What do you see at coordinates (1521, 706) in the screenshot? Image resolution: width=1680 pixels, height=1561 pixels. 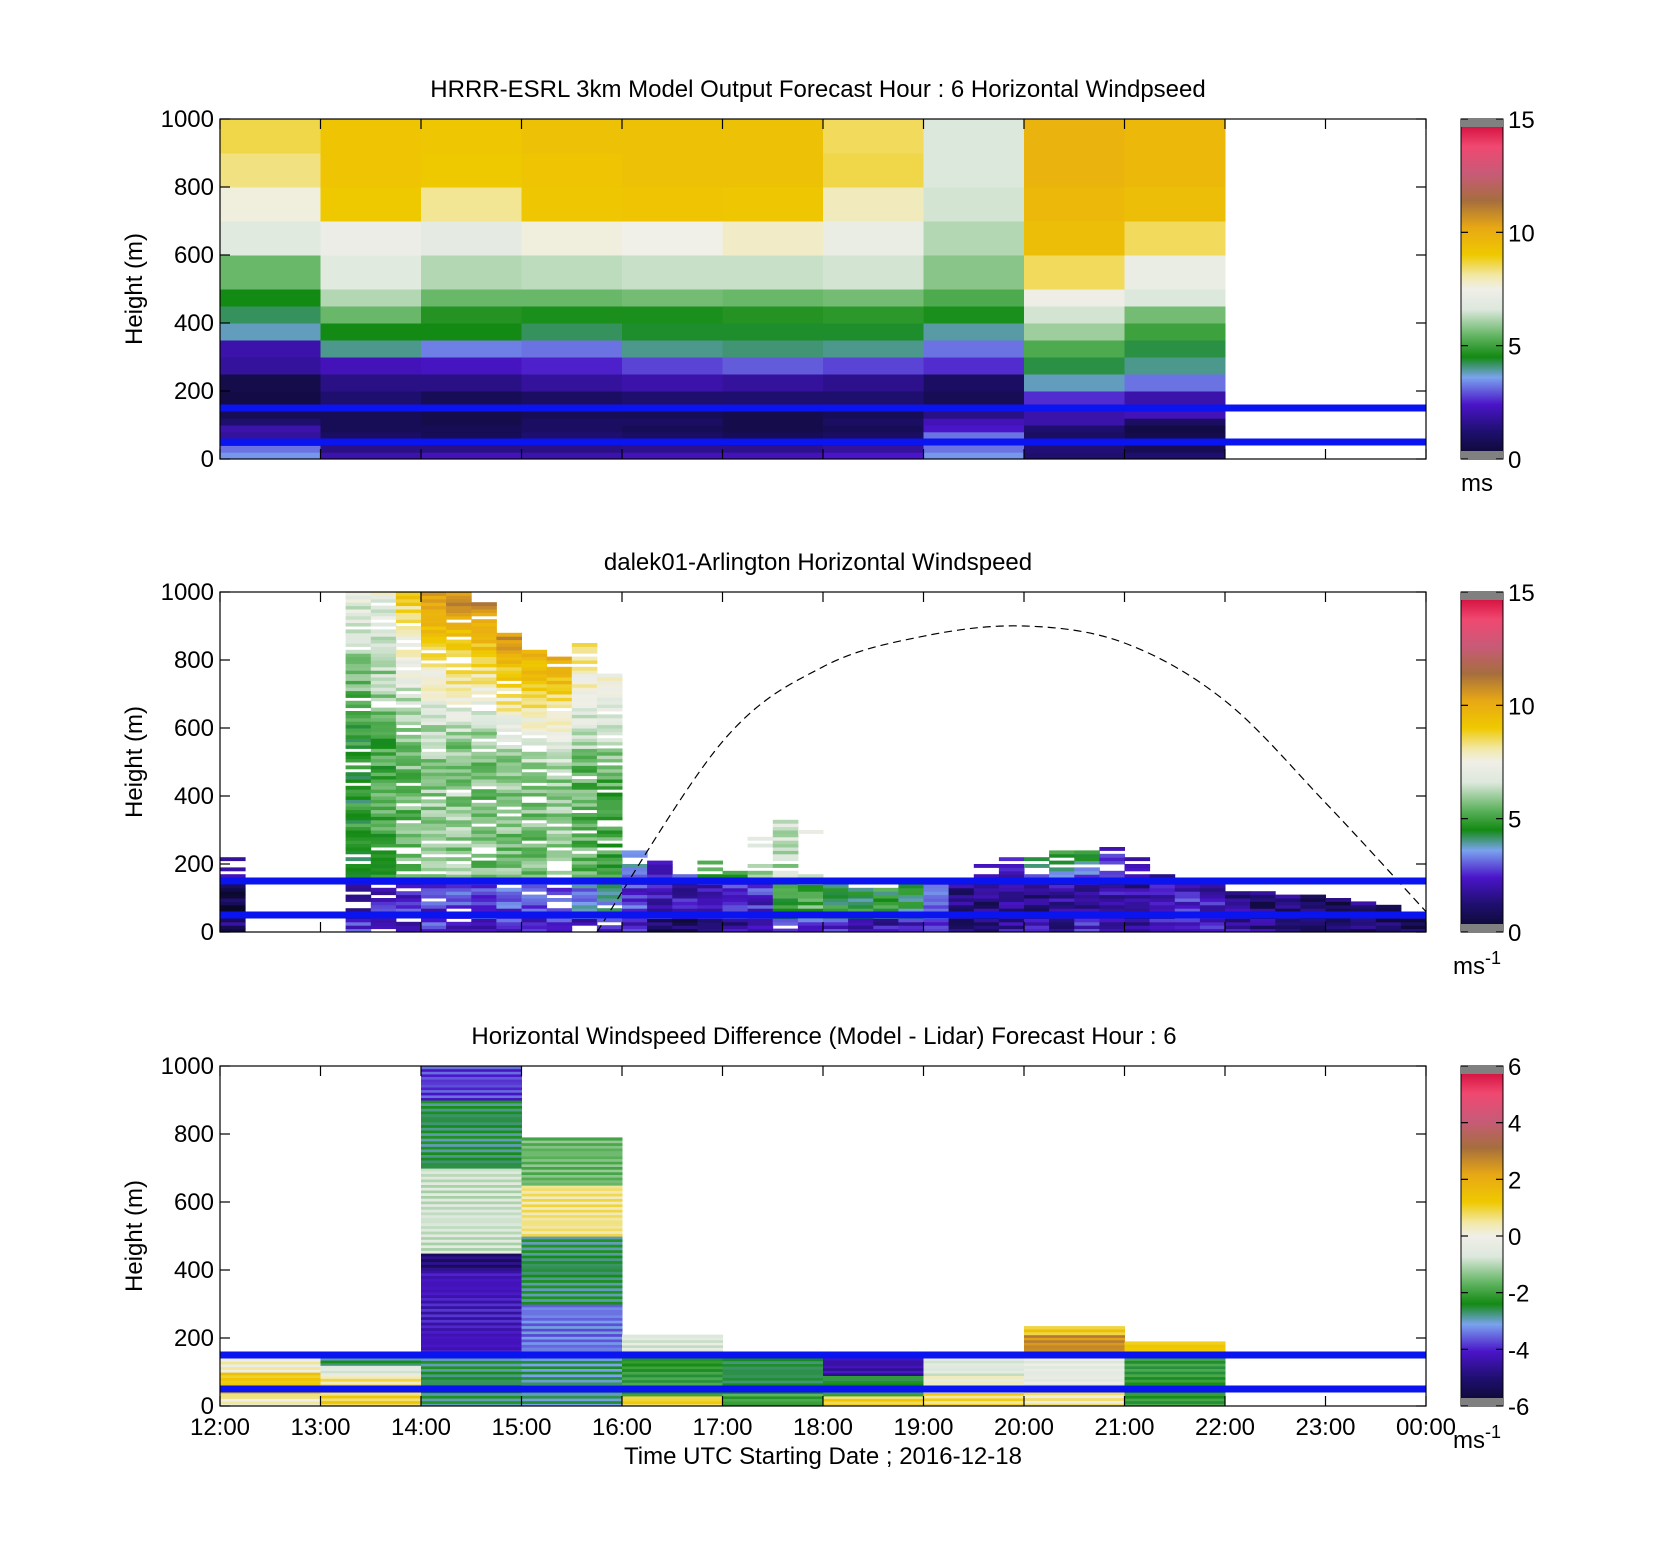 I see `colorbar-tick-label: 10` at bounding box center [1521, 706].